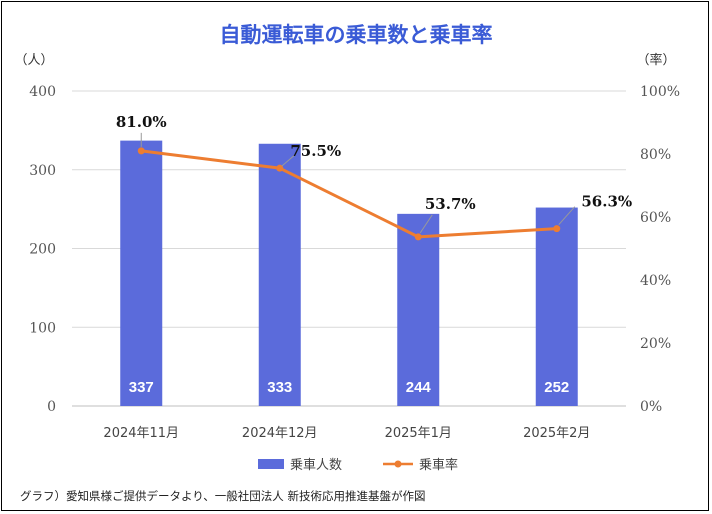  I want to click on left-tick-label: 300, so click(42, 171).